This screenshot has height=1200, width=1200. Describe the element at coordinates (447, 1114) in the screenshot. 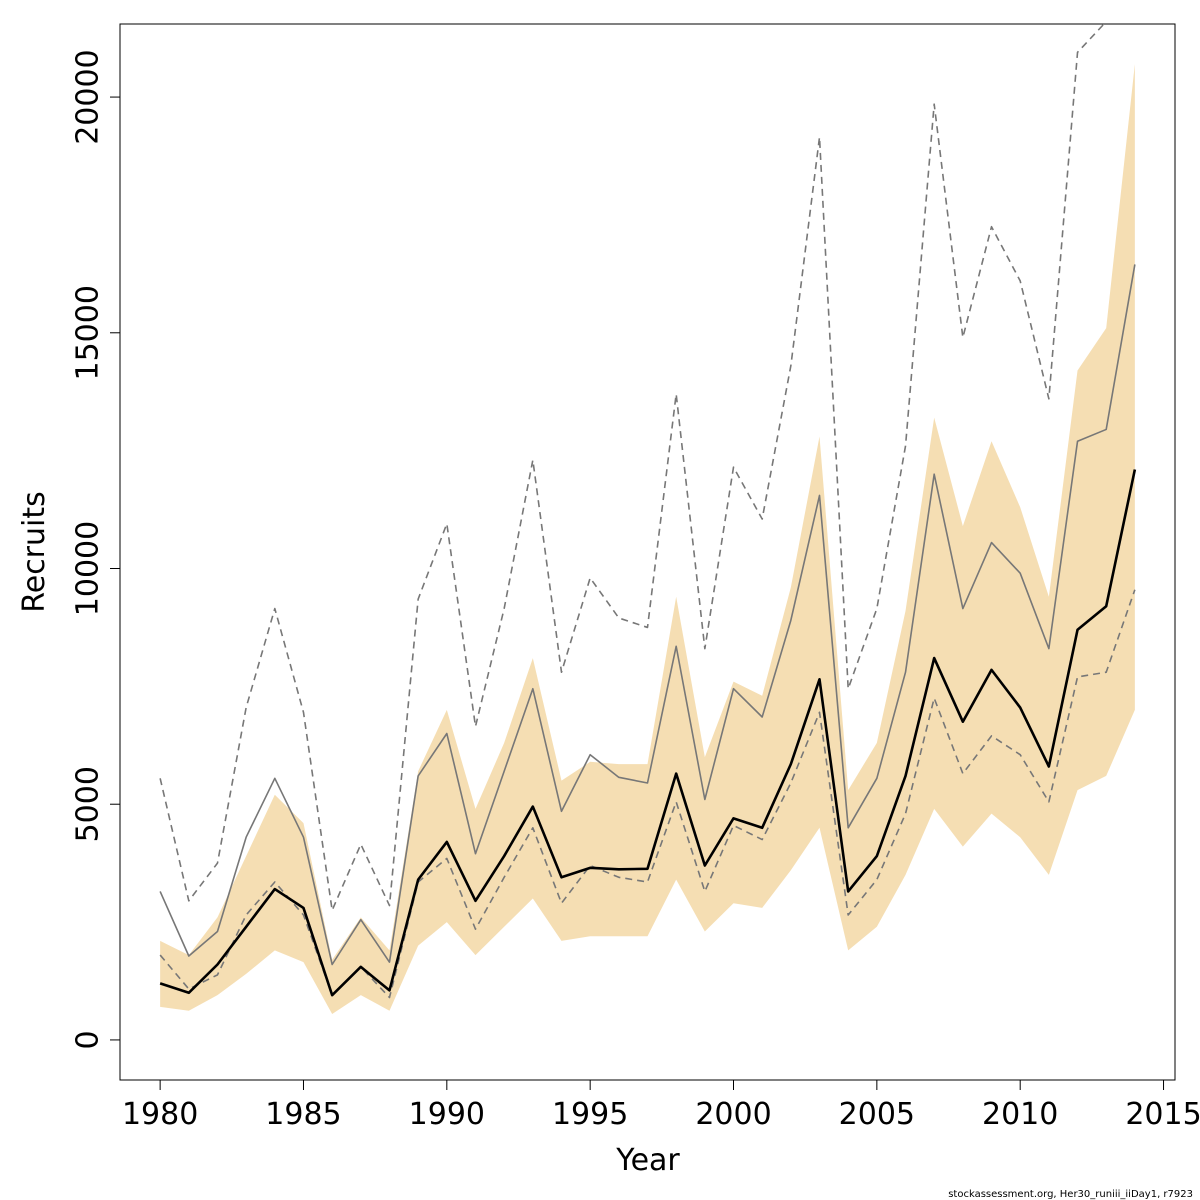

I see `x-tick-label: 1990` at that location.